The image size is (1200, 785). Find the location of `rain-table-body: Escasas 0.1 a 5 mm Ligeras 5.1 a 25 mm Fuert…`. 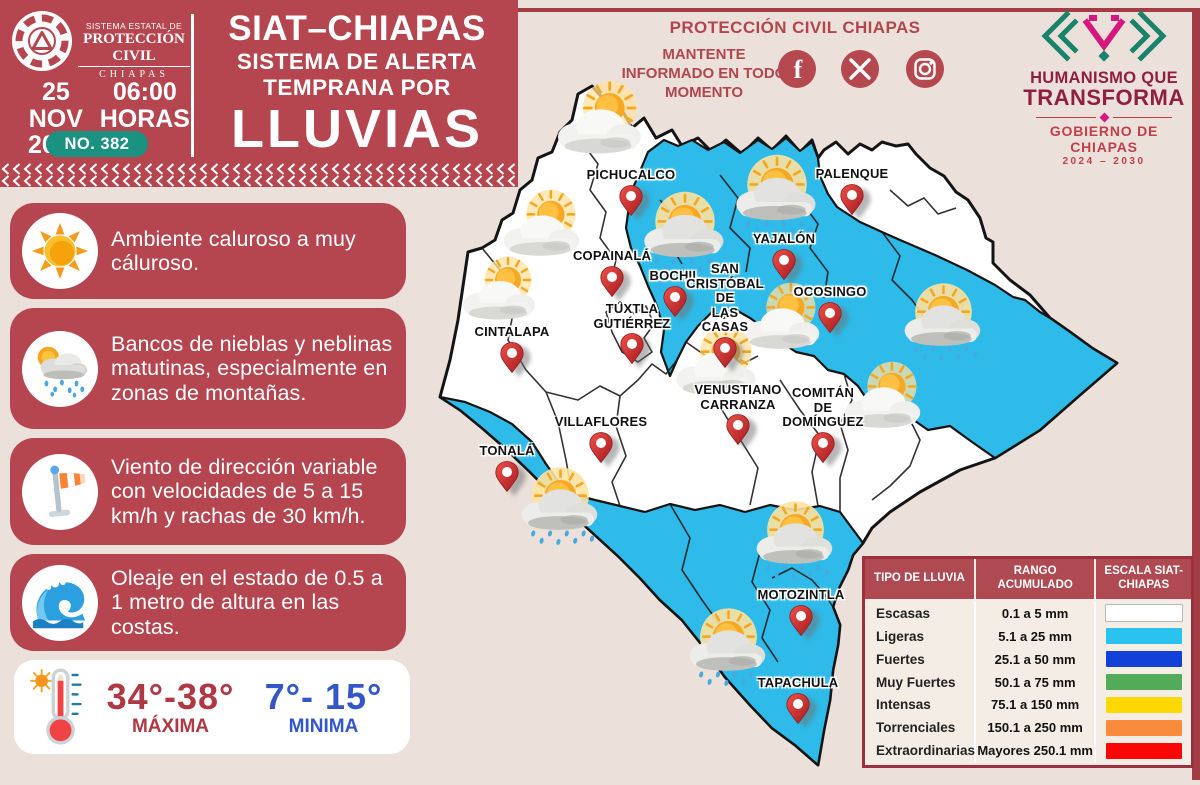

rain-table-body: Escasas 0.1 a 5 mm Ligeras 5.1 a 25 mm Fuert… is located at coordinates (1028, 682).